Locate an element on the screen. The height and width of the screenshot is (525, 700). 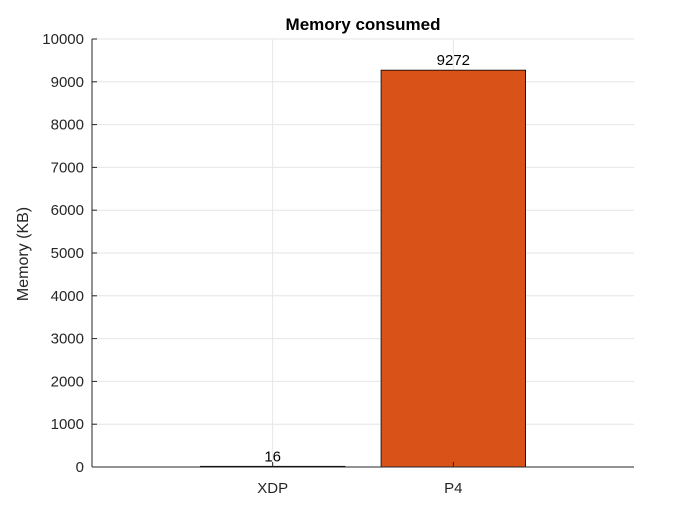
data-label-xdp: 16 is located at coordinates (272, 456).